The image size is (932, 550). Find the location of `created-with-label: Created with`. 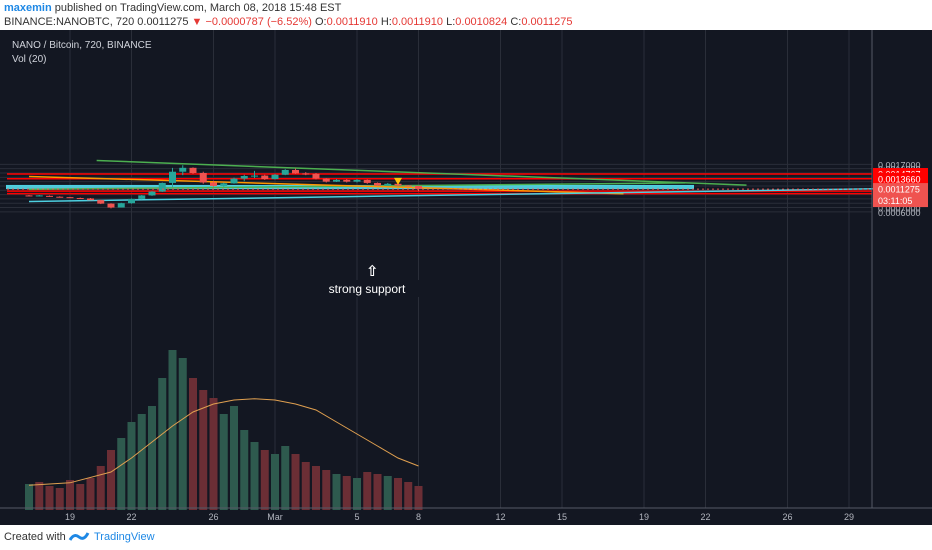

created-with-label: Created with is located at coordinates (35, 537).